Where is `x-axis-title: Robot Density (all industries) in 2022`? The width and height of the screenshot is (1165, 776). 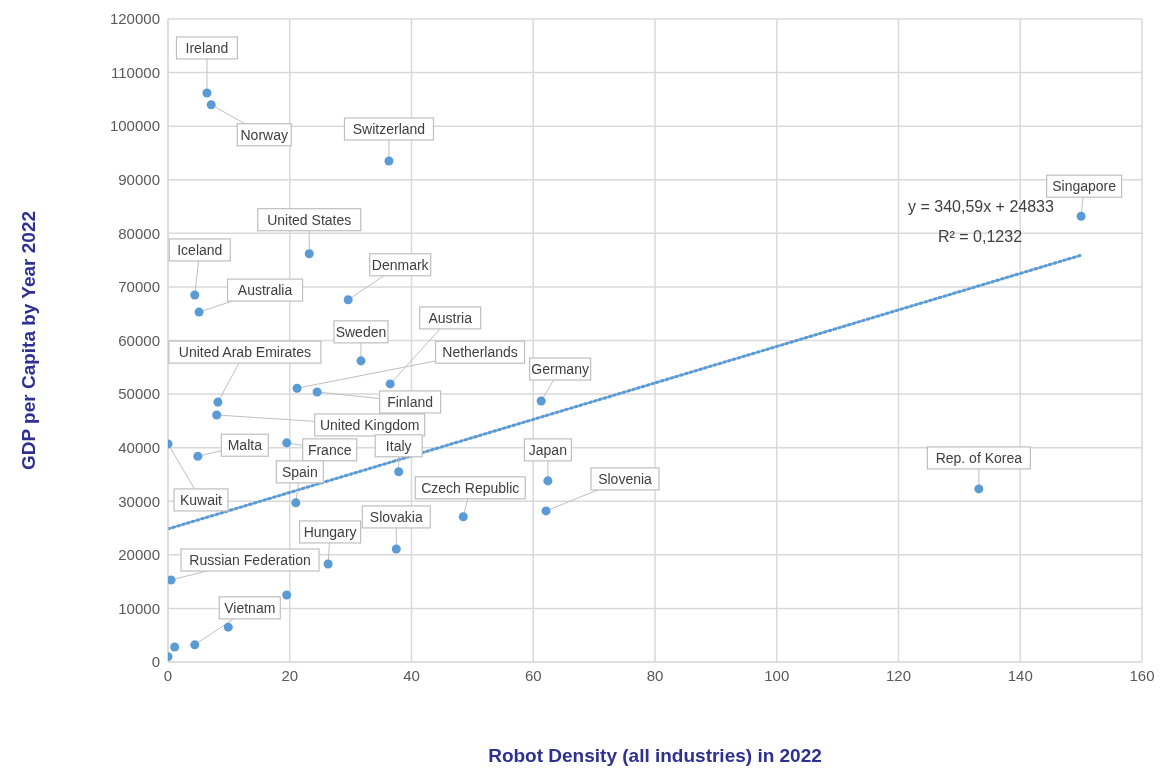
x-axis-title: Robot Density (all industries) in 2022 is located at coordinates (655, 755).